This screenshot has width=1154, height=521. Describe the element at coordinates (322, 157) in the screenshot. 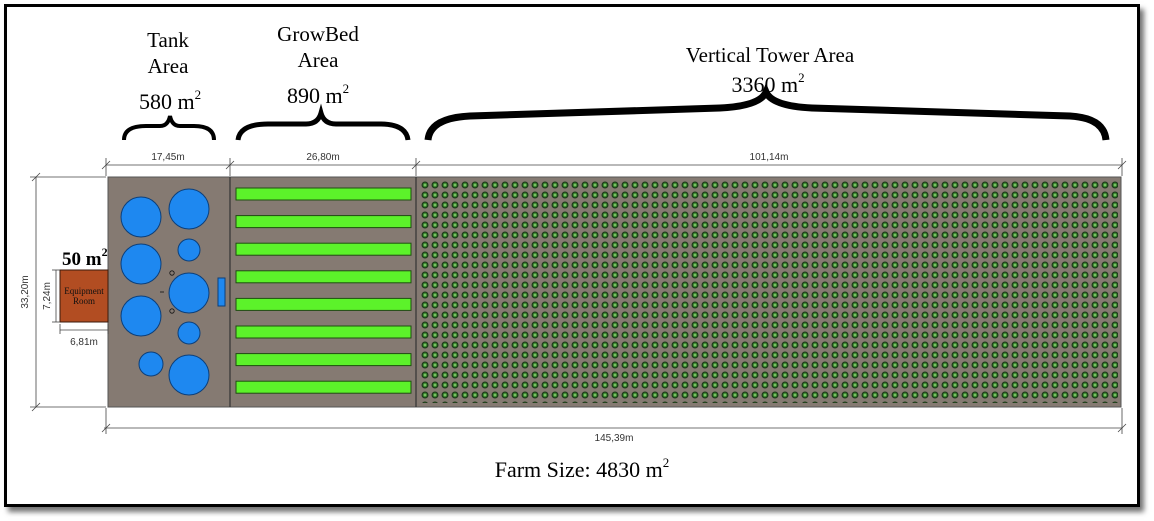

I see `growbed-width-label: 26,80m` at that location.